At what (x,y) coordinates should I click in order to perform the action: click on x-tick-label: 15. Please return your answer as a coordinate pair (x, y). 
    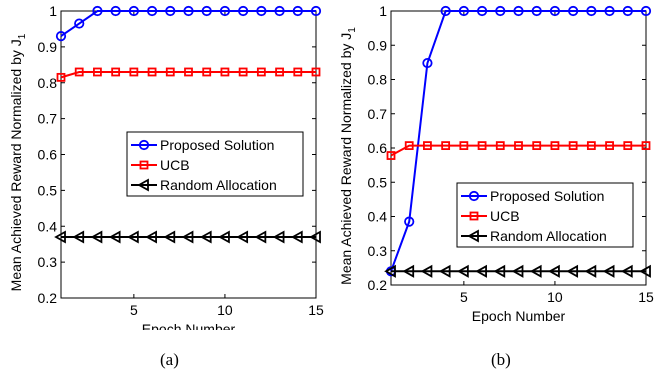
    Looking at the image, I should click on (316, 310).